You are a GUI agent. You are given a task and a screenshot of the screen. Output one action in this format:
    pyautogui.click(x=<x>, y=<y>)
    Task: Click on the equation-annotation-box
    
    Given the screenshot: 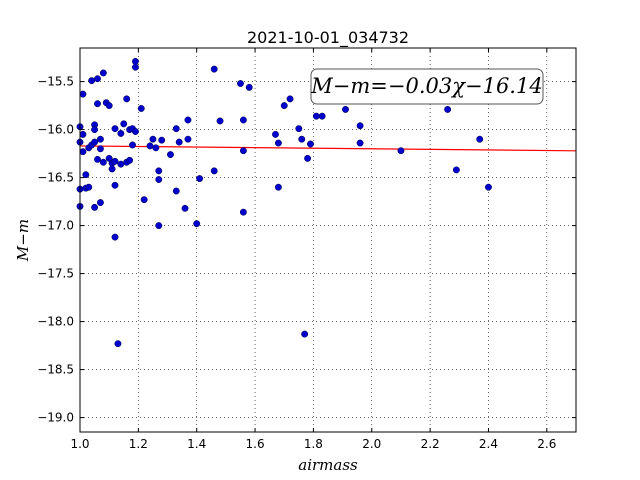 What is the action you would take?
    pyautogui.click(x=427, y=86)
    